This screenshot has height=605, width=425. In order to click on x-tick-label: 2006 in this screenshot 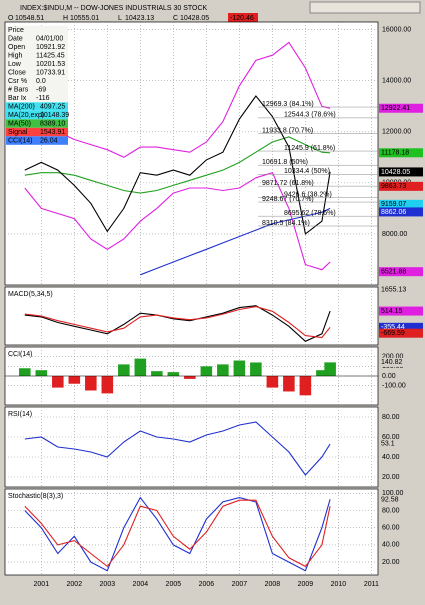, I will do `click(207, 584)`.